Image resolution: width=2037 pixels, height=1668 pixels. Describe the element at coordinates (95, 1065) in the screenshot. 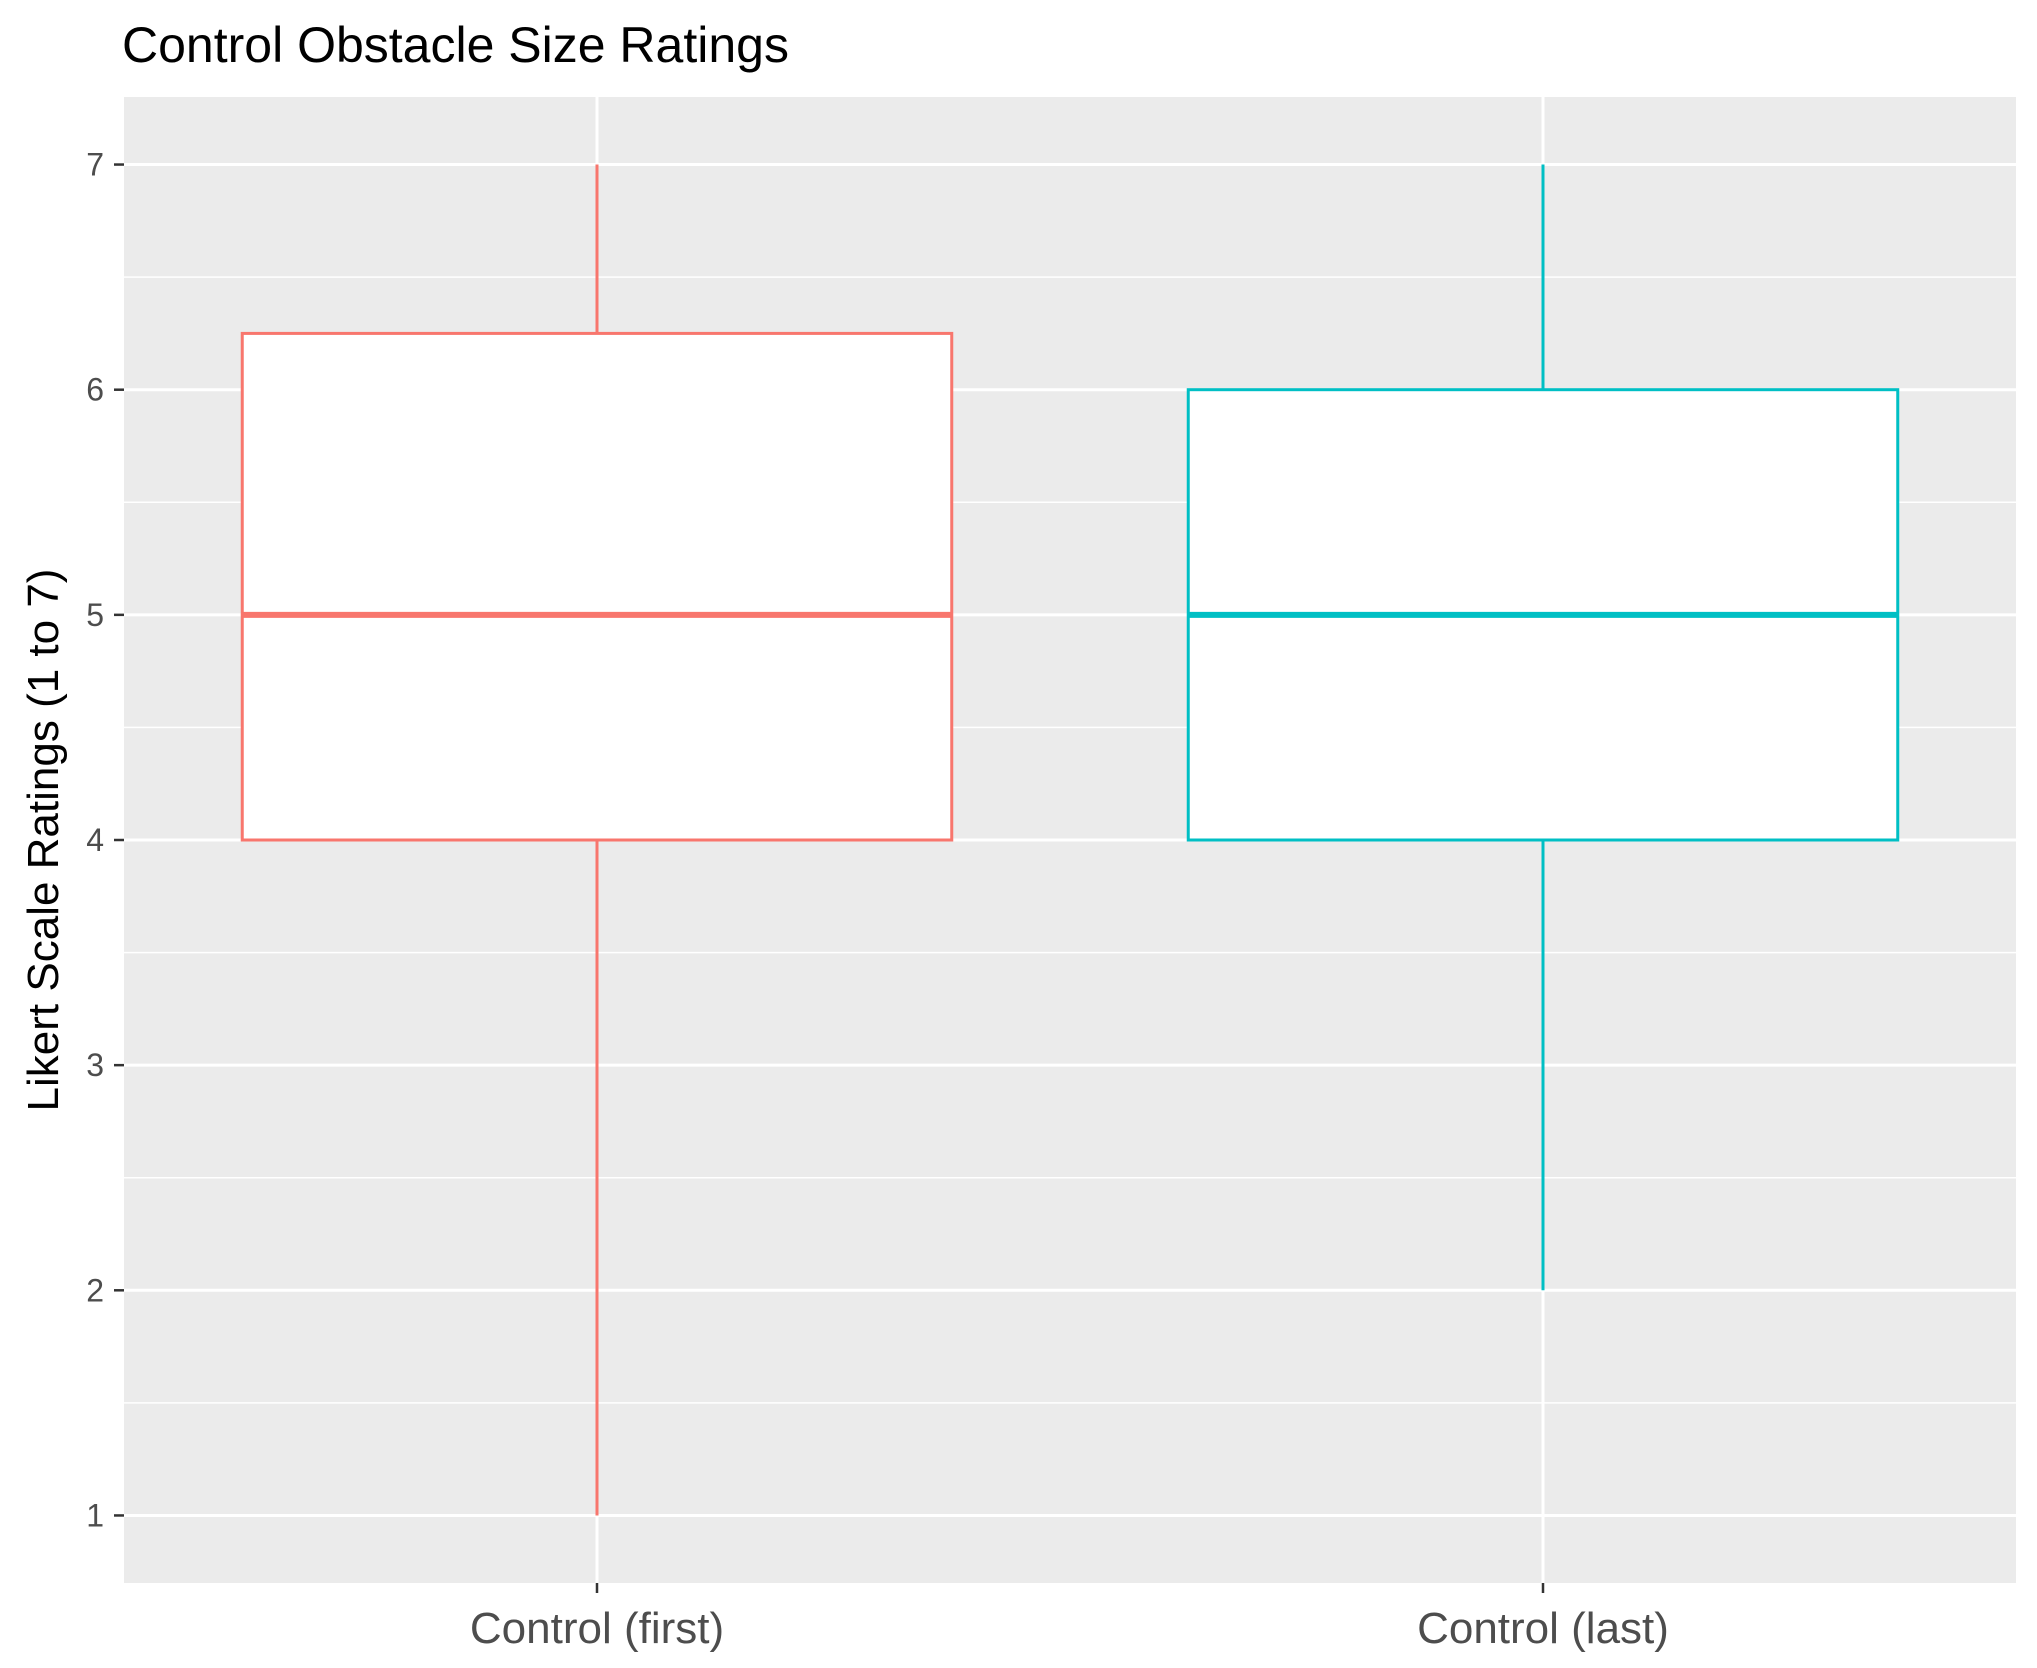

I see `y-tick-label: 3` at that location.